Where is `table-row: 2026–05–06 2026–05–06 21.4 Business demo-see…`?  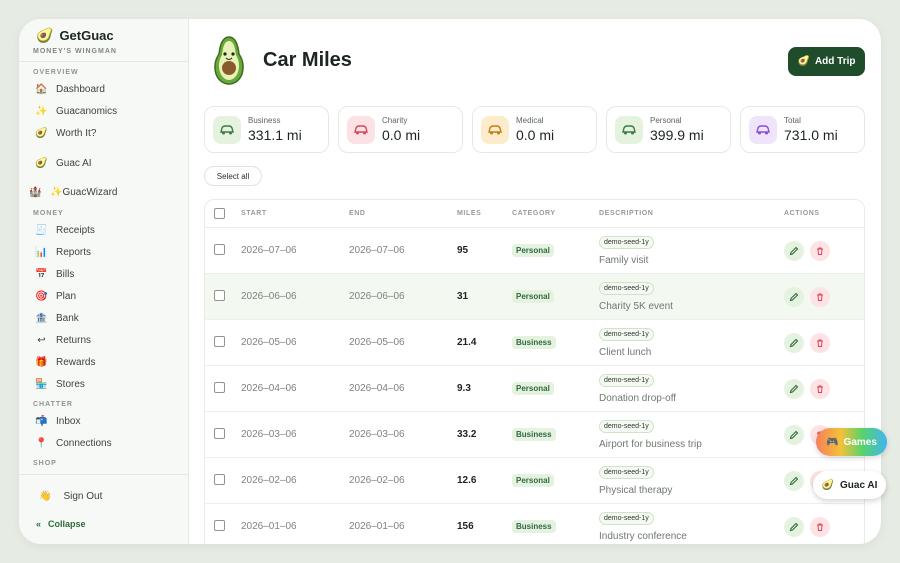
table-row: 2026–05–06 2026–05–06 21.4 Business demo-see… is located at coordinates (534, 343).